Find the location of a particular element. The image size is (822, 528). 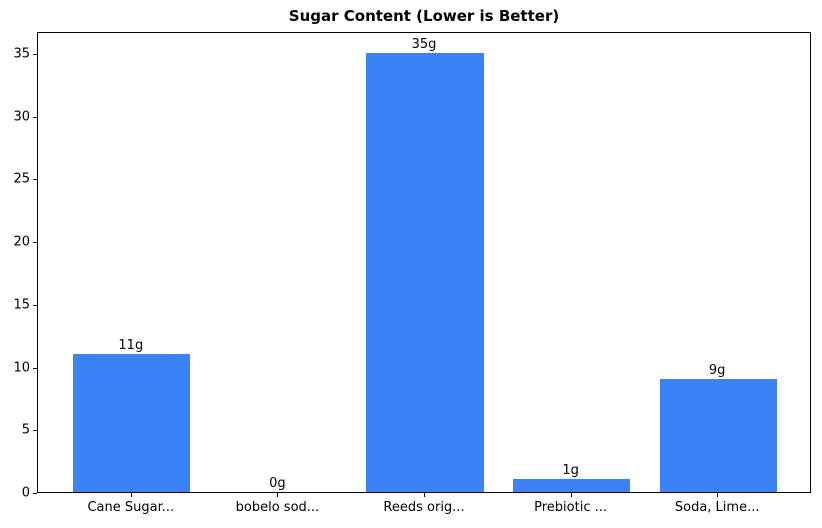

bar-value-label-2: 35g is located at coordinates (424, 44).